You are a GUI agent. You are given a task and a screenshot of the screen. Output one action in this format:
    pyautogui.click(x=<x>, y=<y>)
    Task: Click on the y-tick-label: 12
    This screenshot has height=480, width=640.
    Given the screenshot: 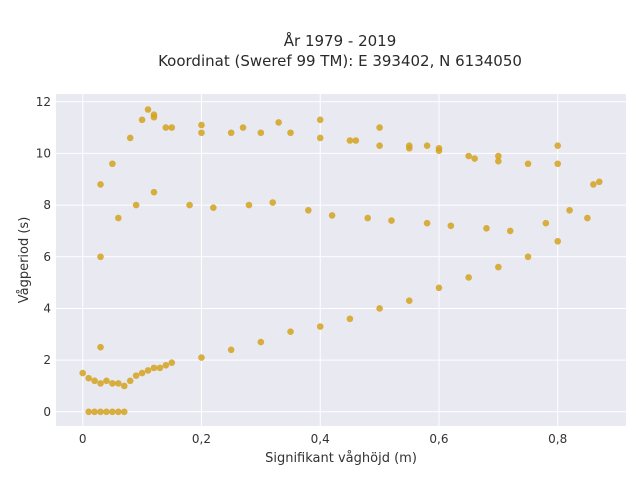 What is the action you would take?
    pyautogui.click(x=43, y=102)
    